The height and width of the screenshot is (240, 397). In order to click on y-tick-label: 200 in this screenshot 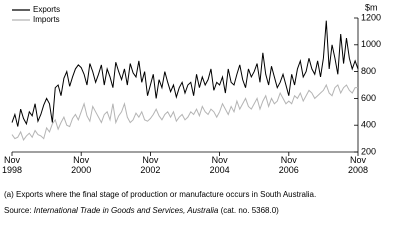, I will do `click(368, 151)`.